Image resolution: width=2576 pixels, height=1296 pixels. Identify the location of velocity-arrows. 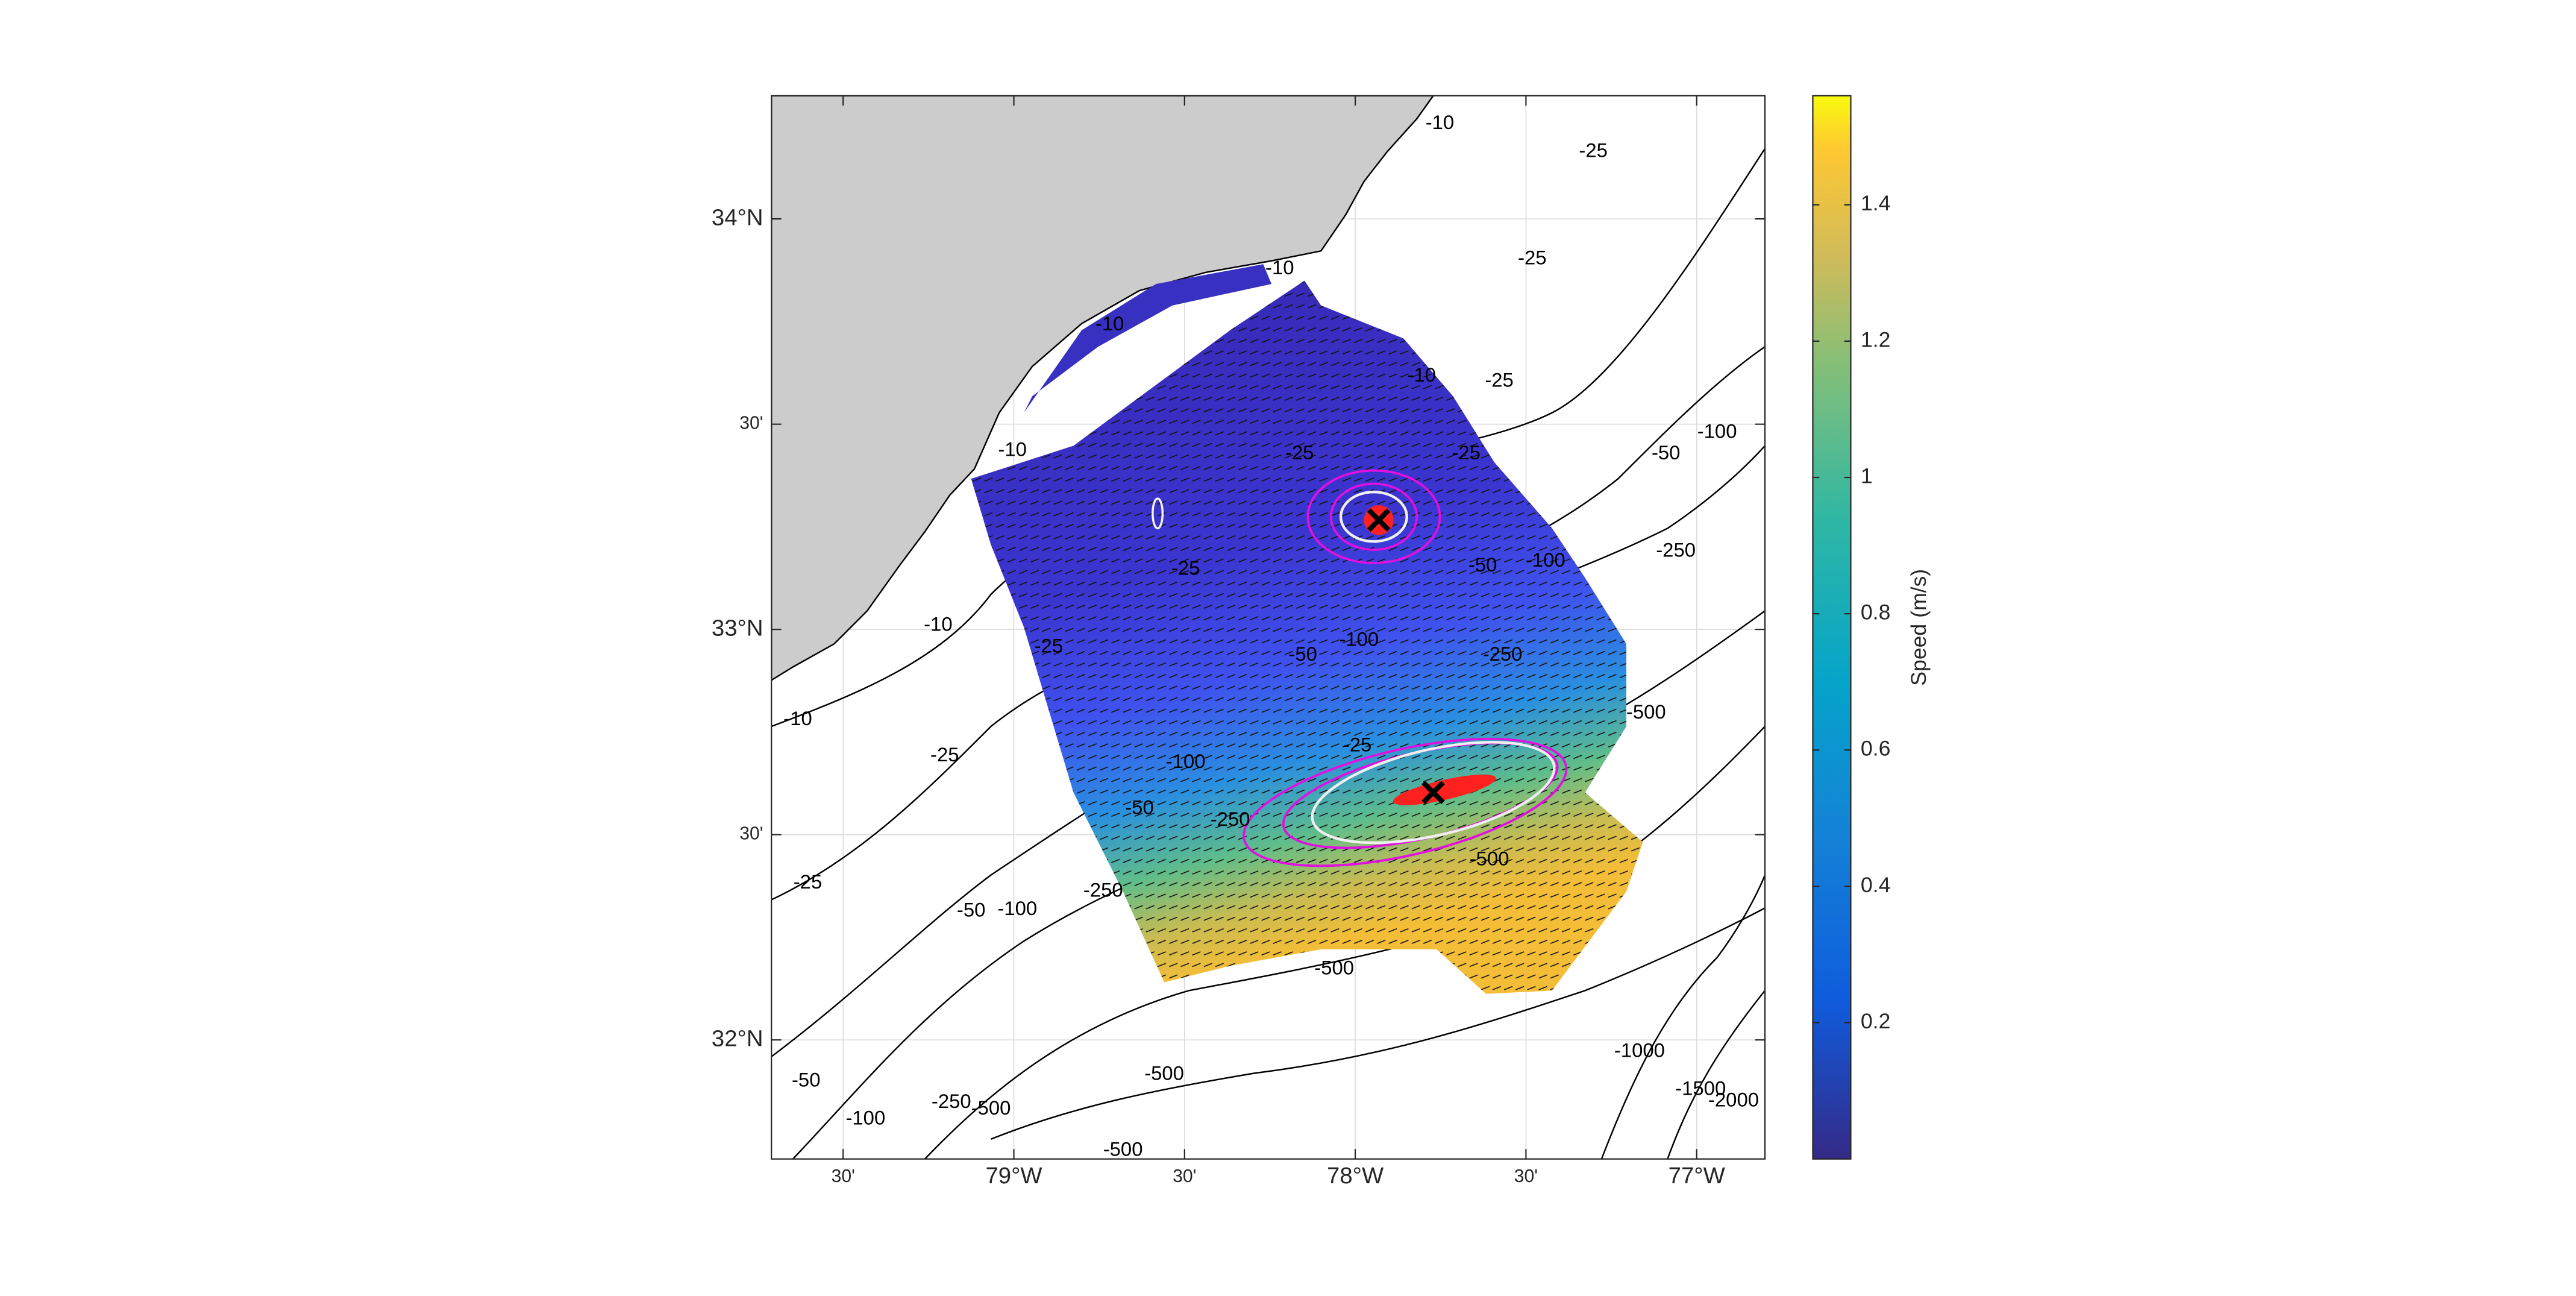
(1307, 637).